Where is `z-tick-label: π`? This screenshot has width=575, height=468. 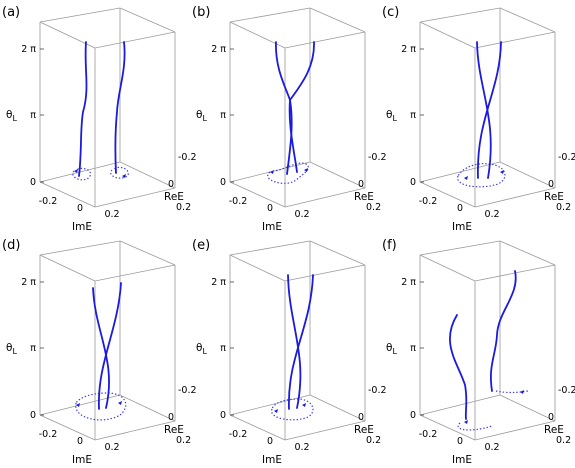
z-tick-label: π is located at coordinates (413, 115).